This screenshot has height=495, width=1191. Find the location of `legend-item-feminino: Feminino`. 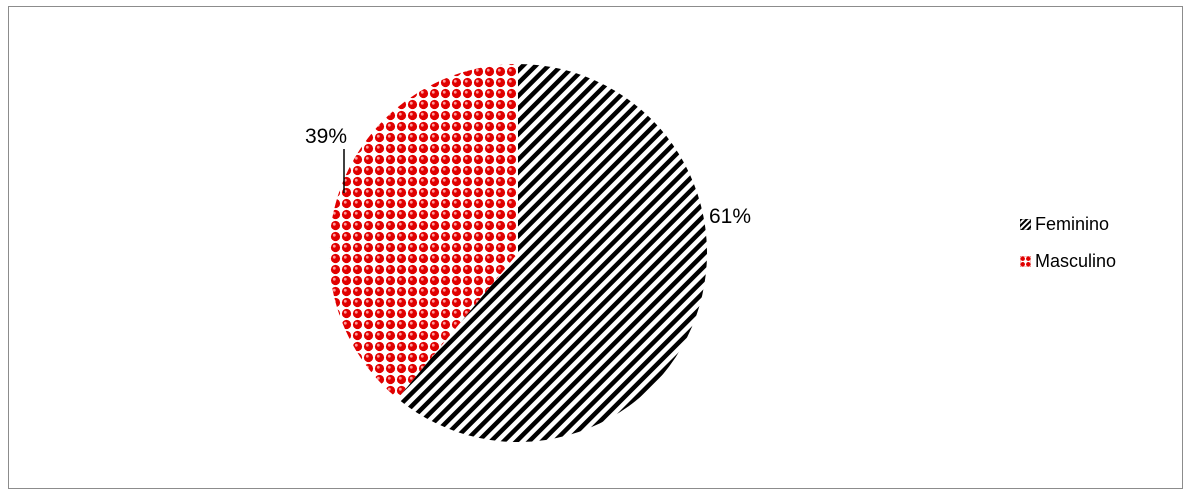

legend-item-feminino: Feminino is located at coordinates (1068, 224).